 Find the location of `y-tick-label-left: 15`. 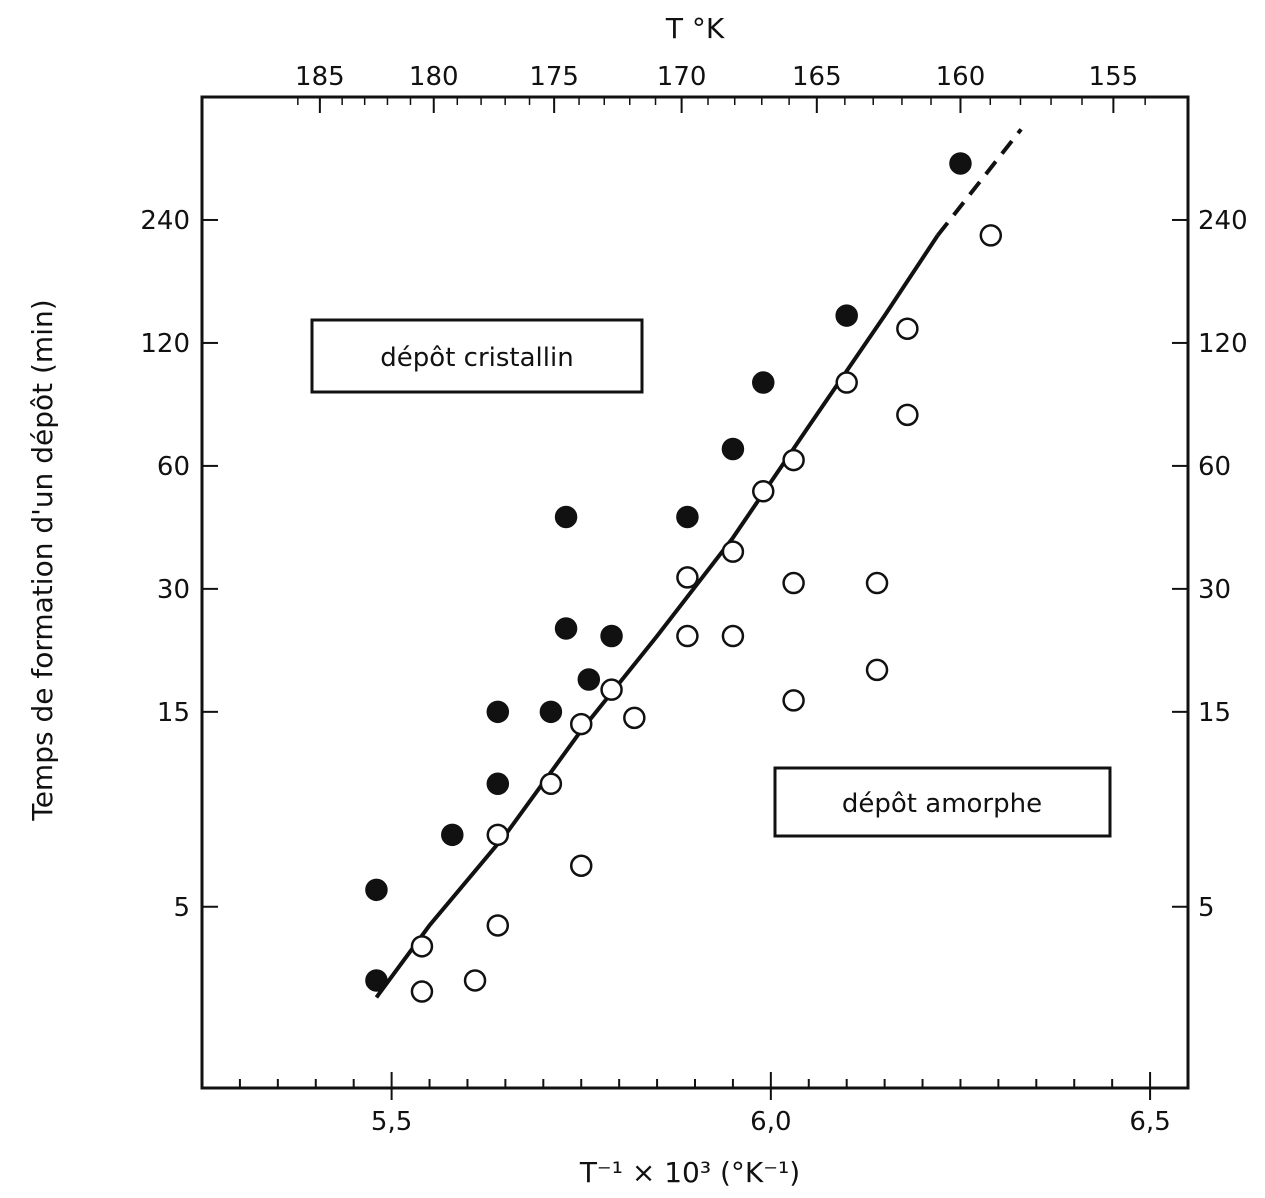

y-tick-label-left: 15 is located at coordinates (173, 713).